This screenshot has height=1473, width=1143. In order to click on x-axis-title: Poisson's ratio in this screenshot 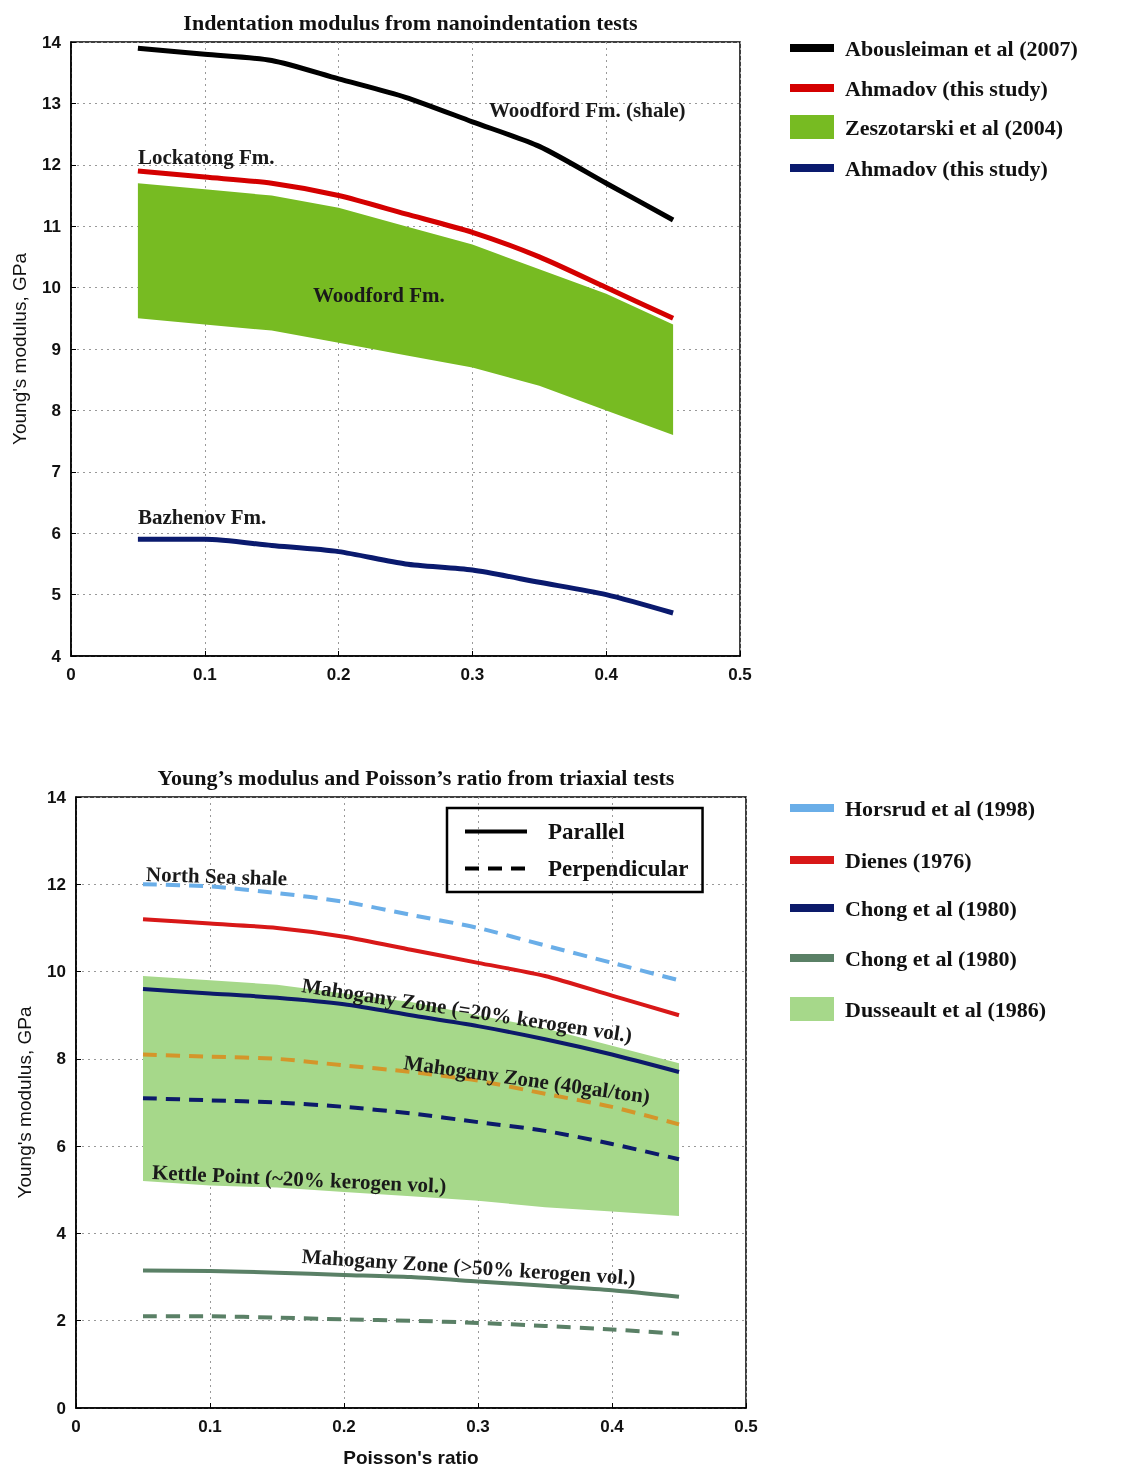, I will do `click(411, 1457)`.